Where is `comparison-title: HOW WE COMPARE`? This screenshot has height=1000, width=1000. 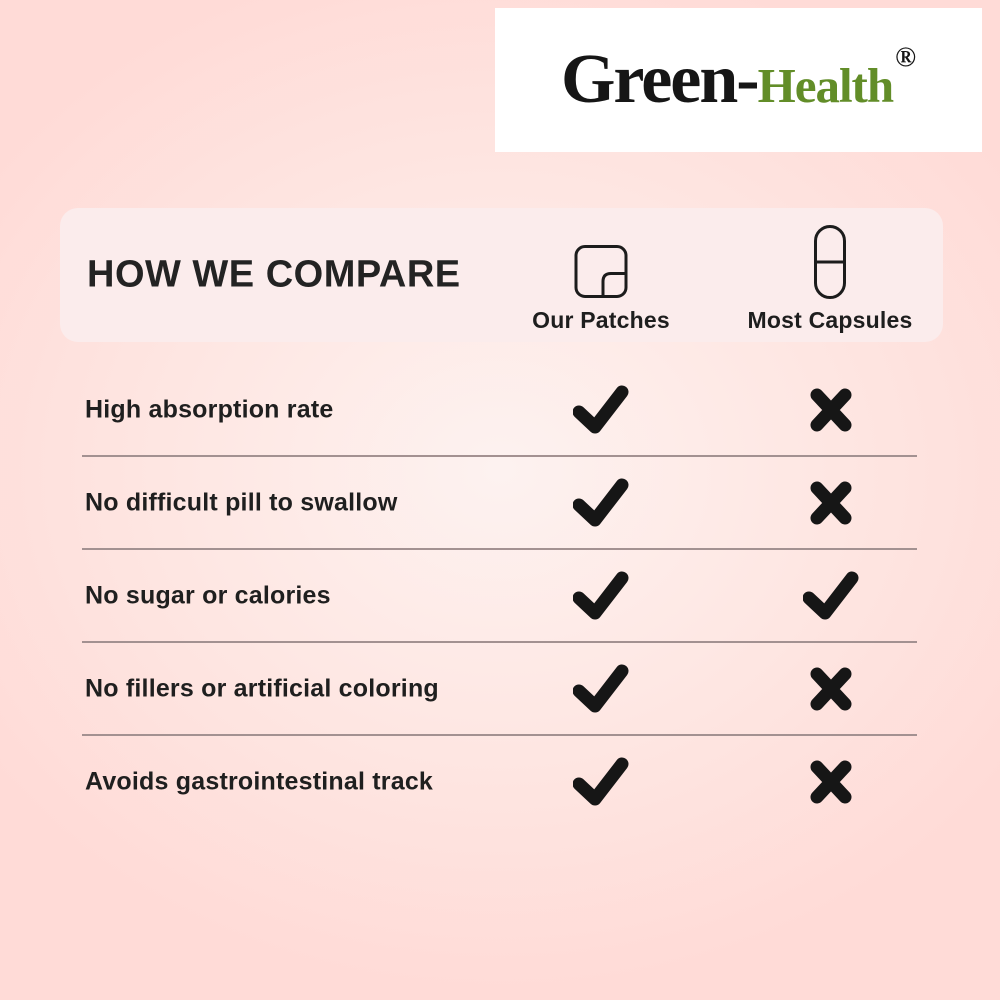 comparison-title: HOW WE COMPARE is located at coordinates (274, 274).